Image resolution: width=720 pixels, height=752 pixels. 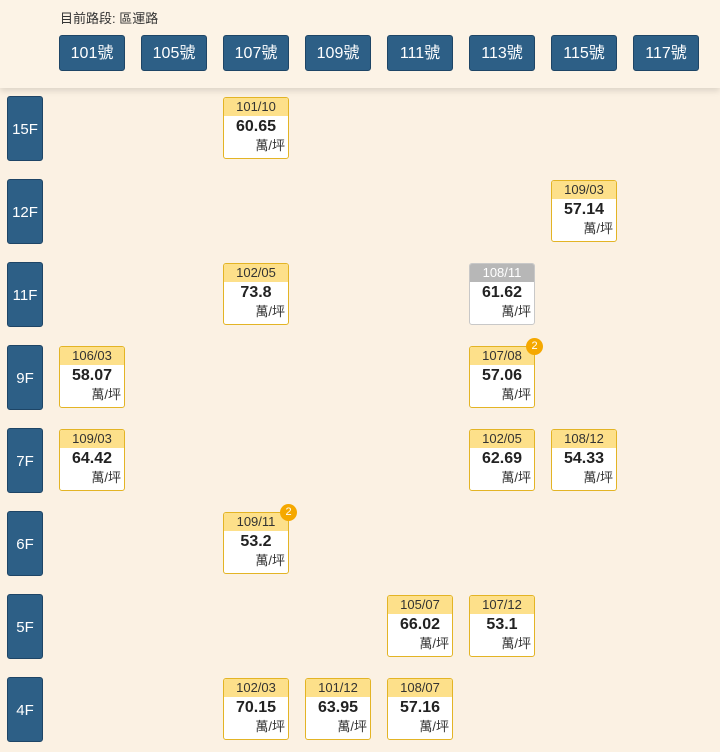 I want to click on transaction-card: 102/03 70.15 萬/坪, so click(x=256, y=709).